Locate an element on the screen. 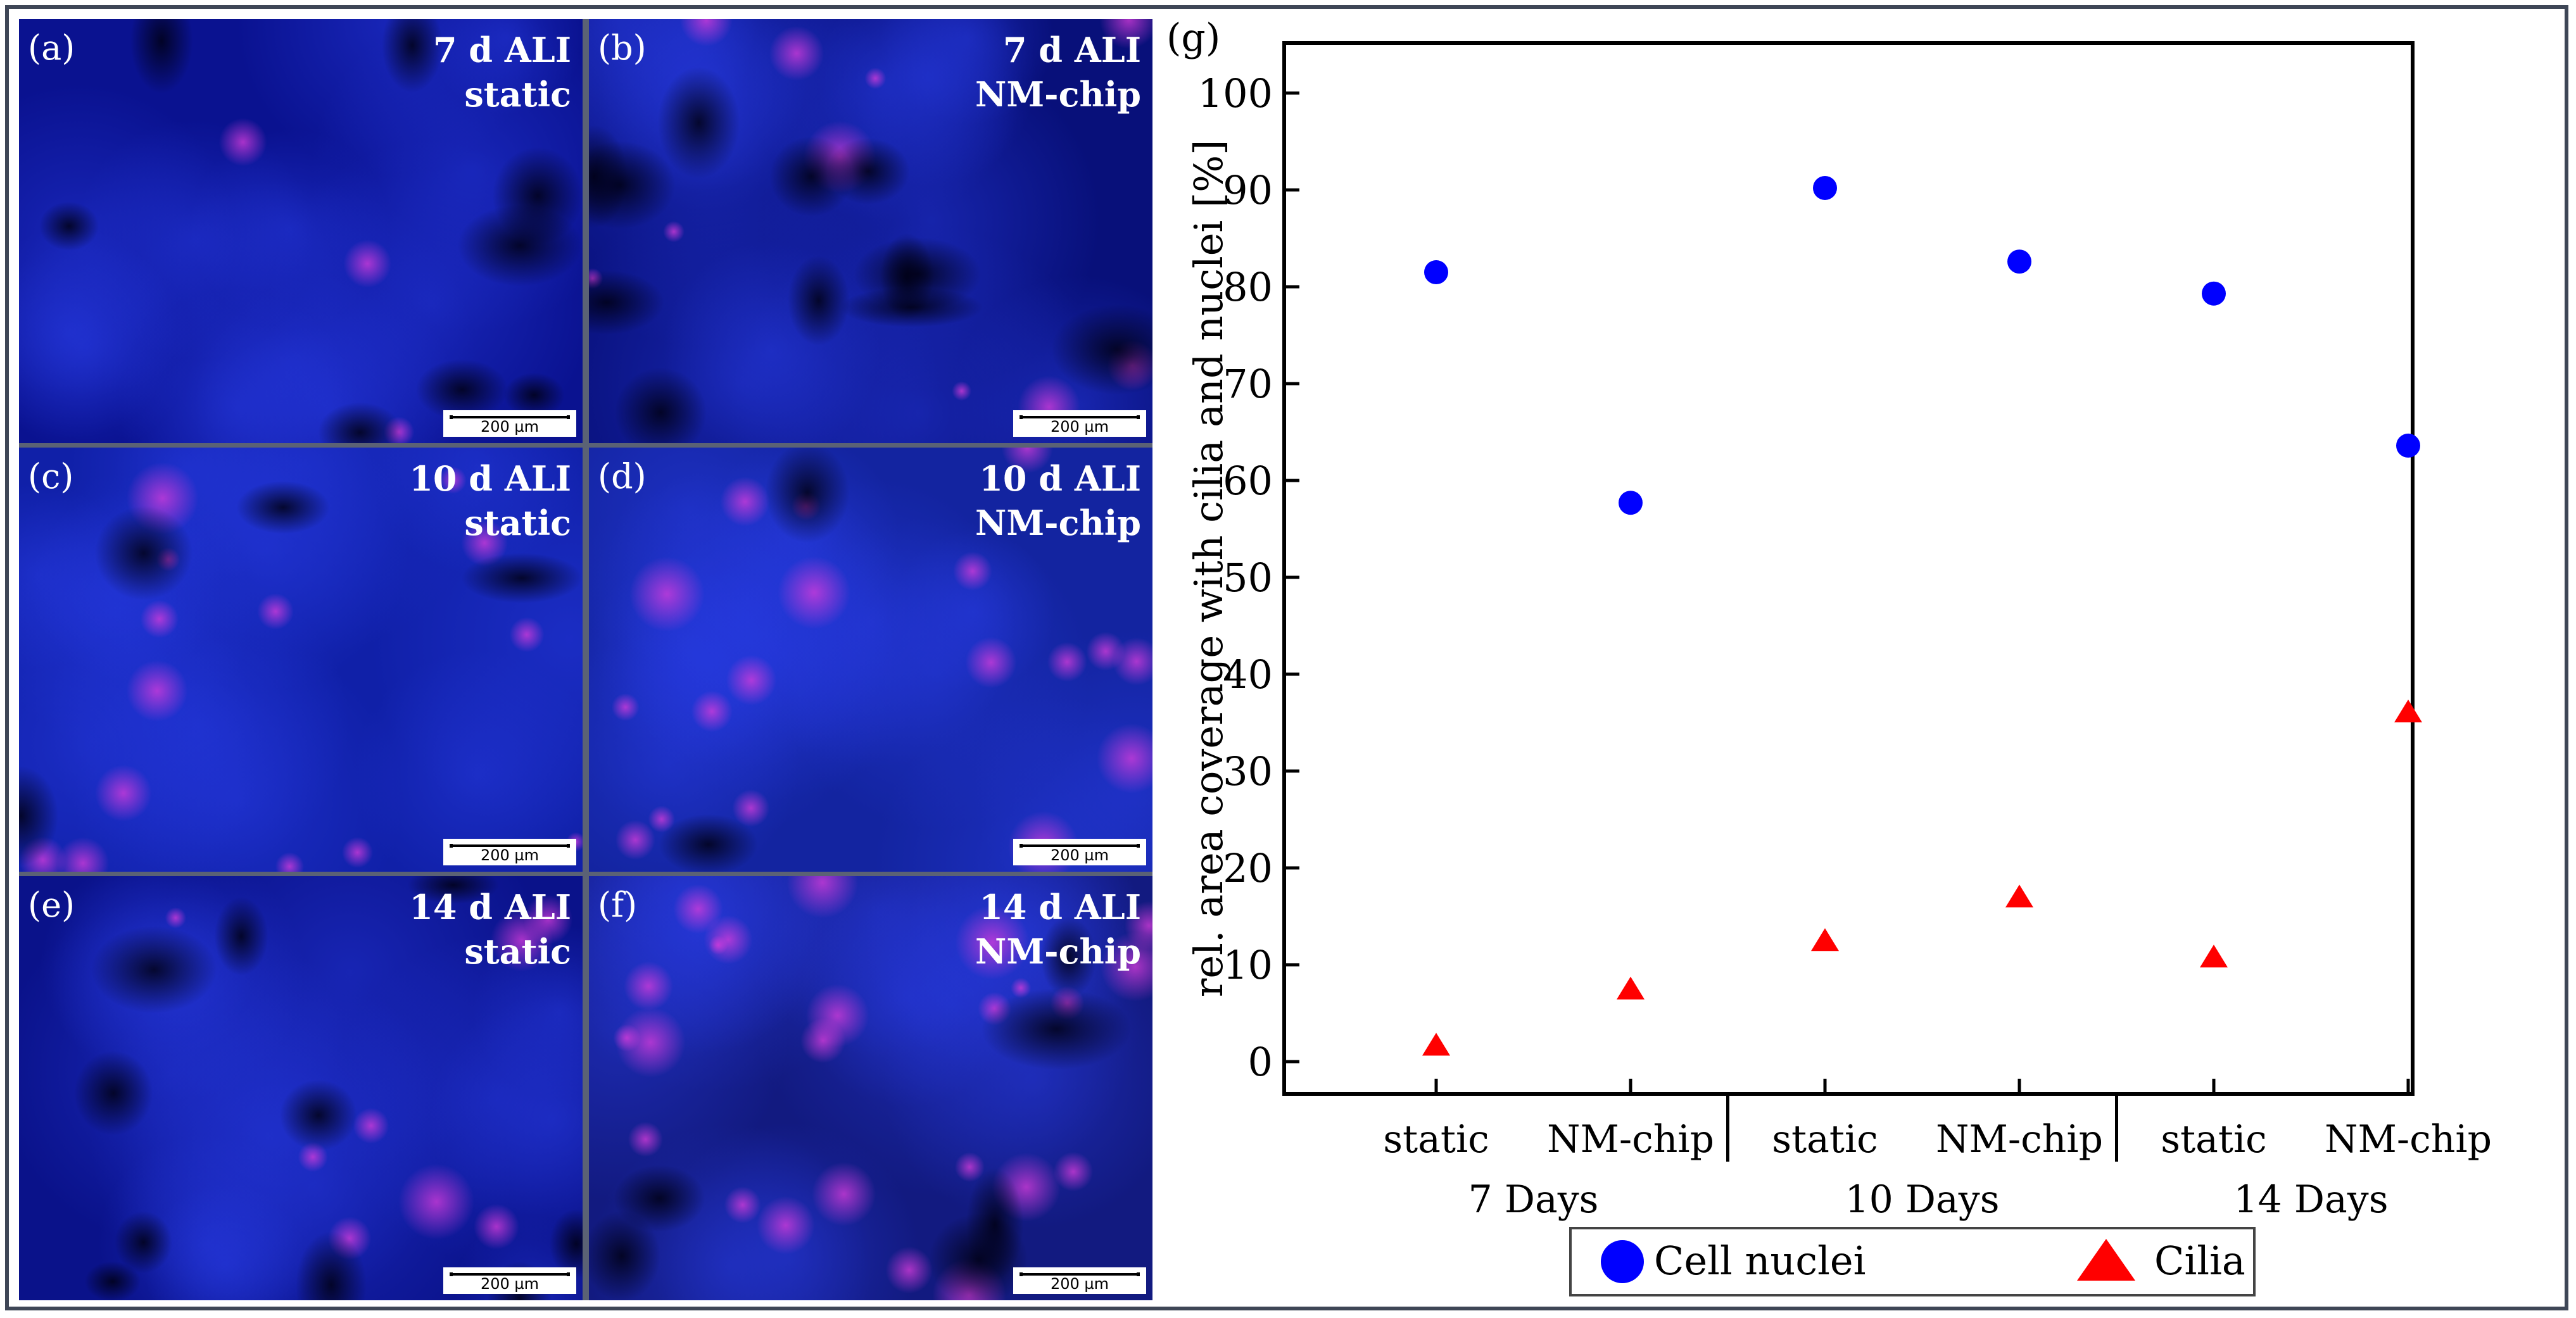  y-tick-label: 10 is located at coordinates (1248, 965).